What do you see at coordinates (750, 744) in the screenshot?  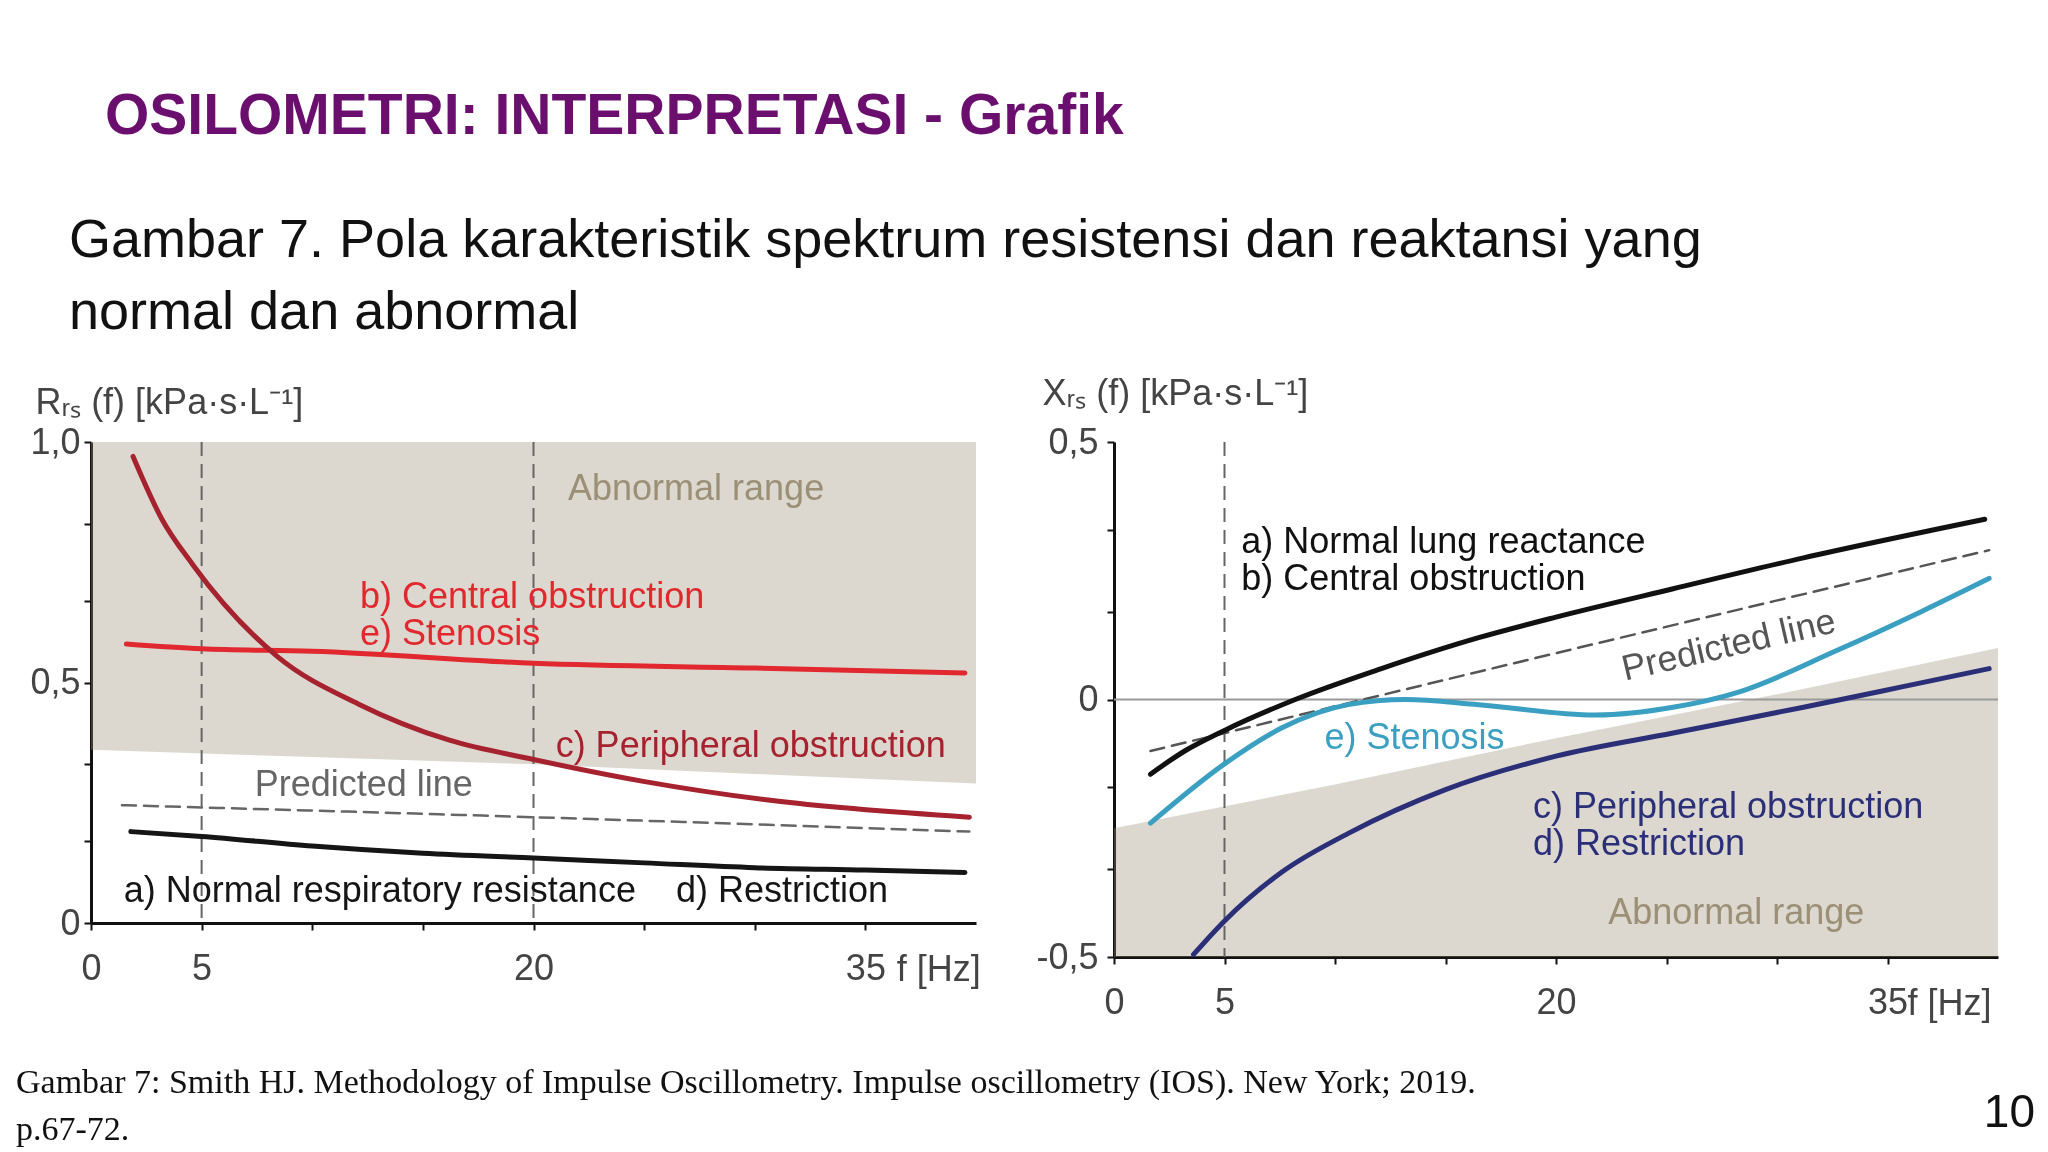 I see `series-label: c) Peripheral obstruction` at bounding box center [750, 744].